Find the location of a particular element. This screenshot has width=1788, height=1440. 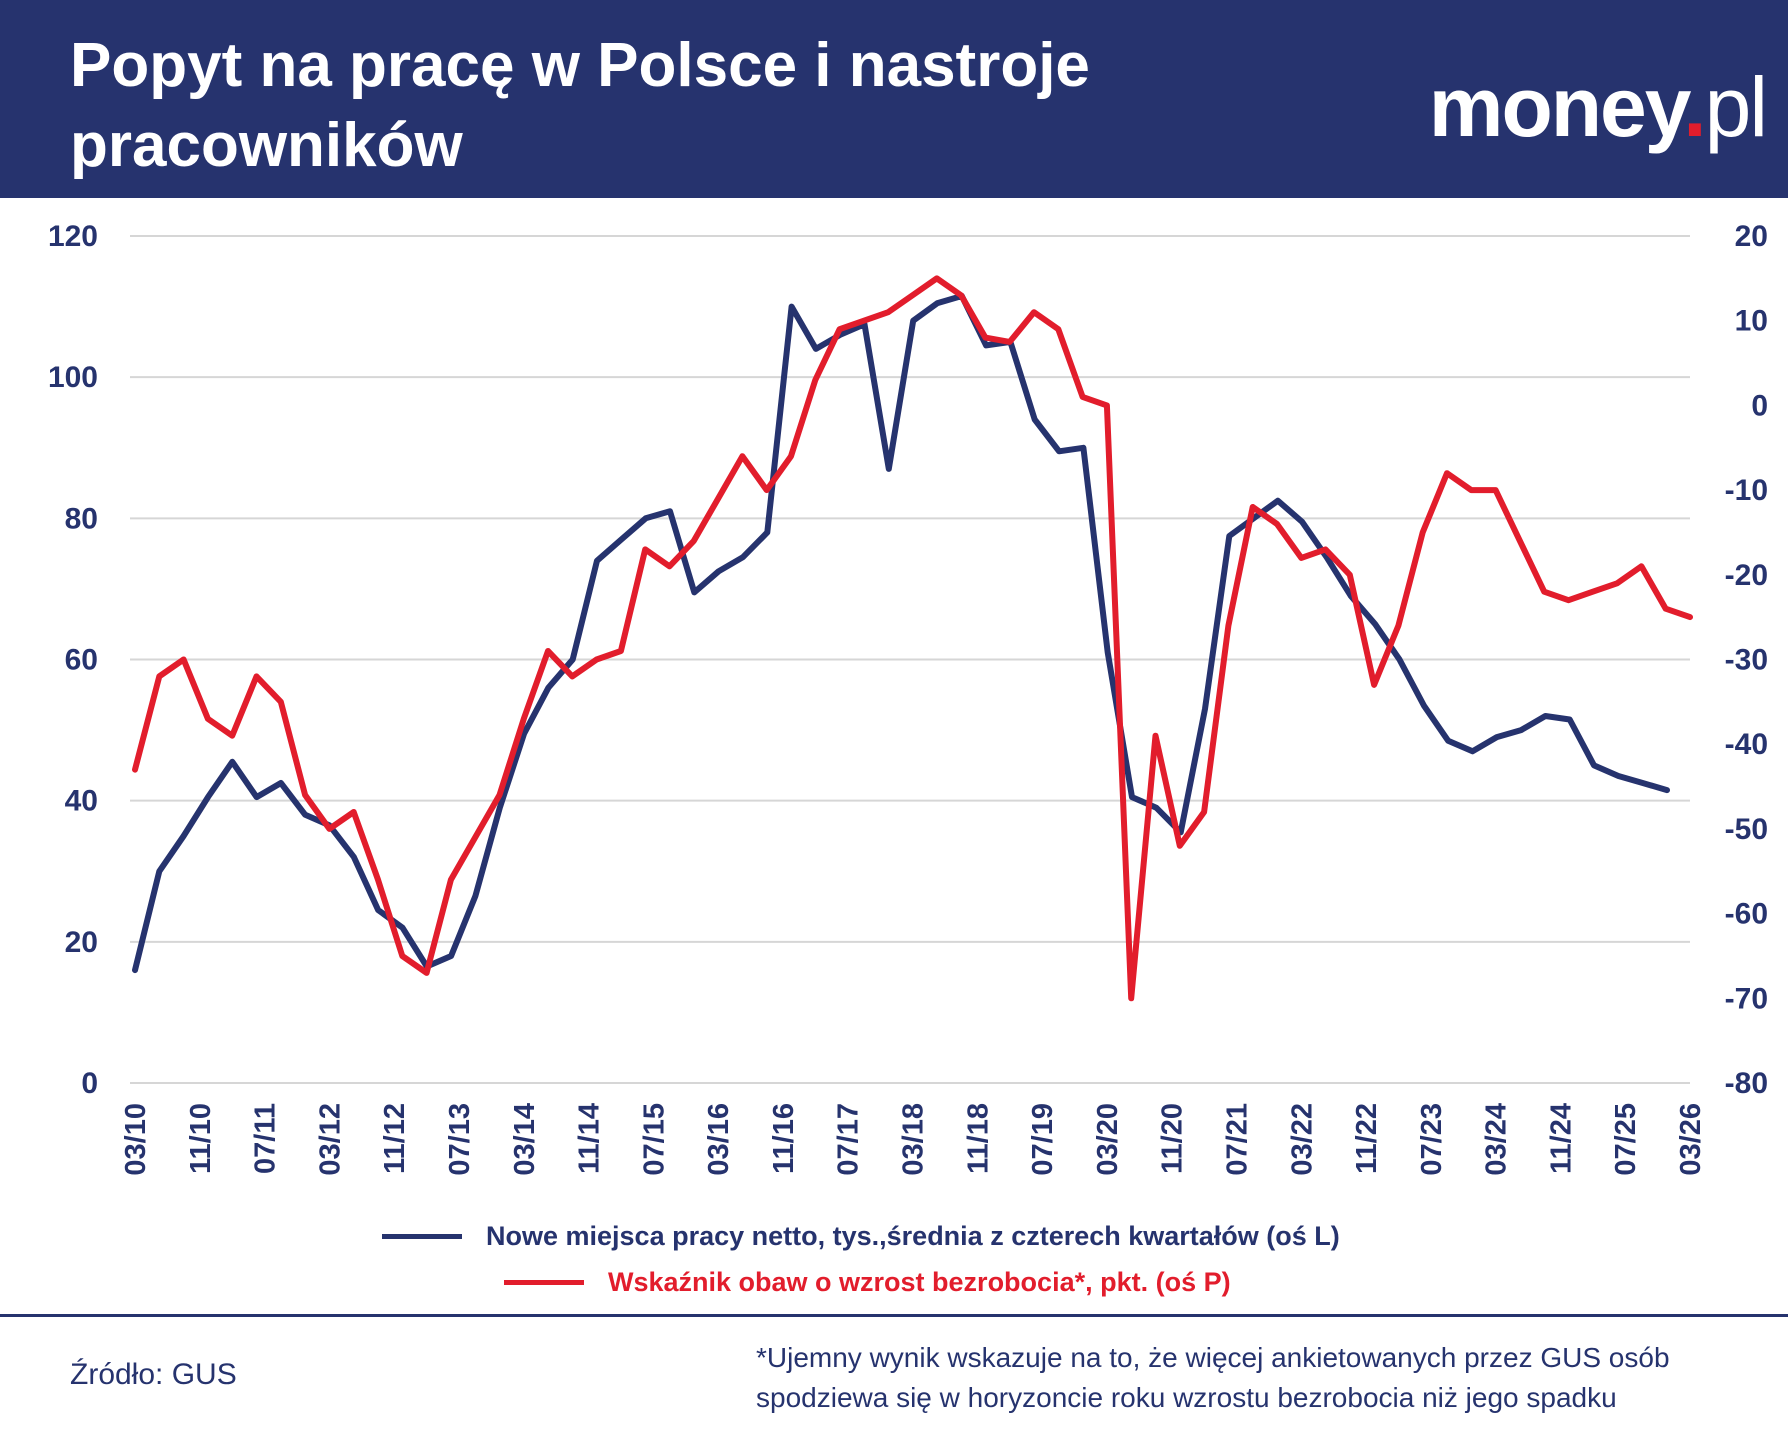

logo-main: money is located at coordinates (1557, 107).